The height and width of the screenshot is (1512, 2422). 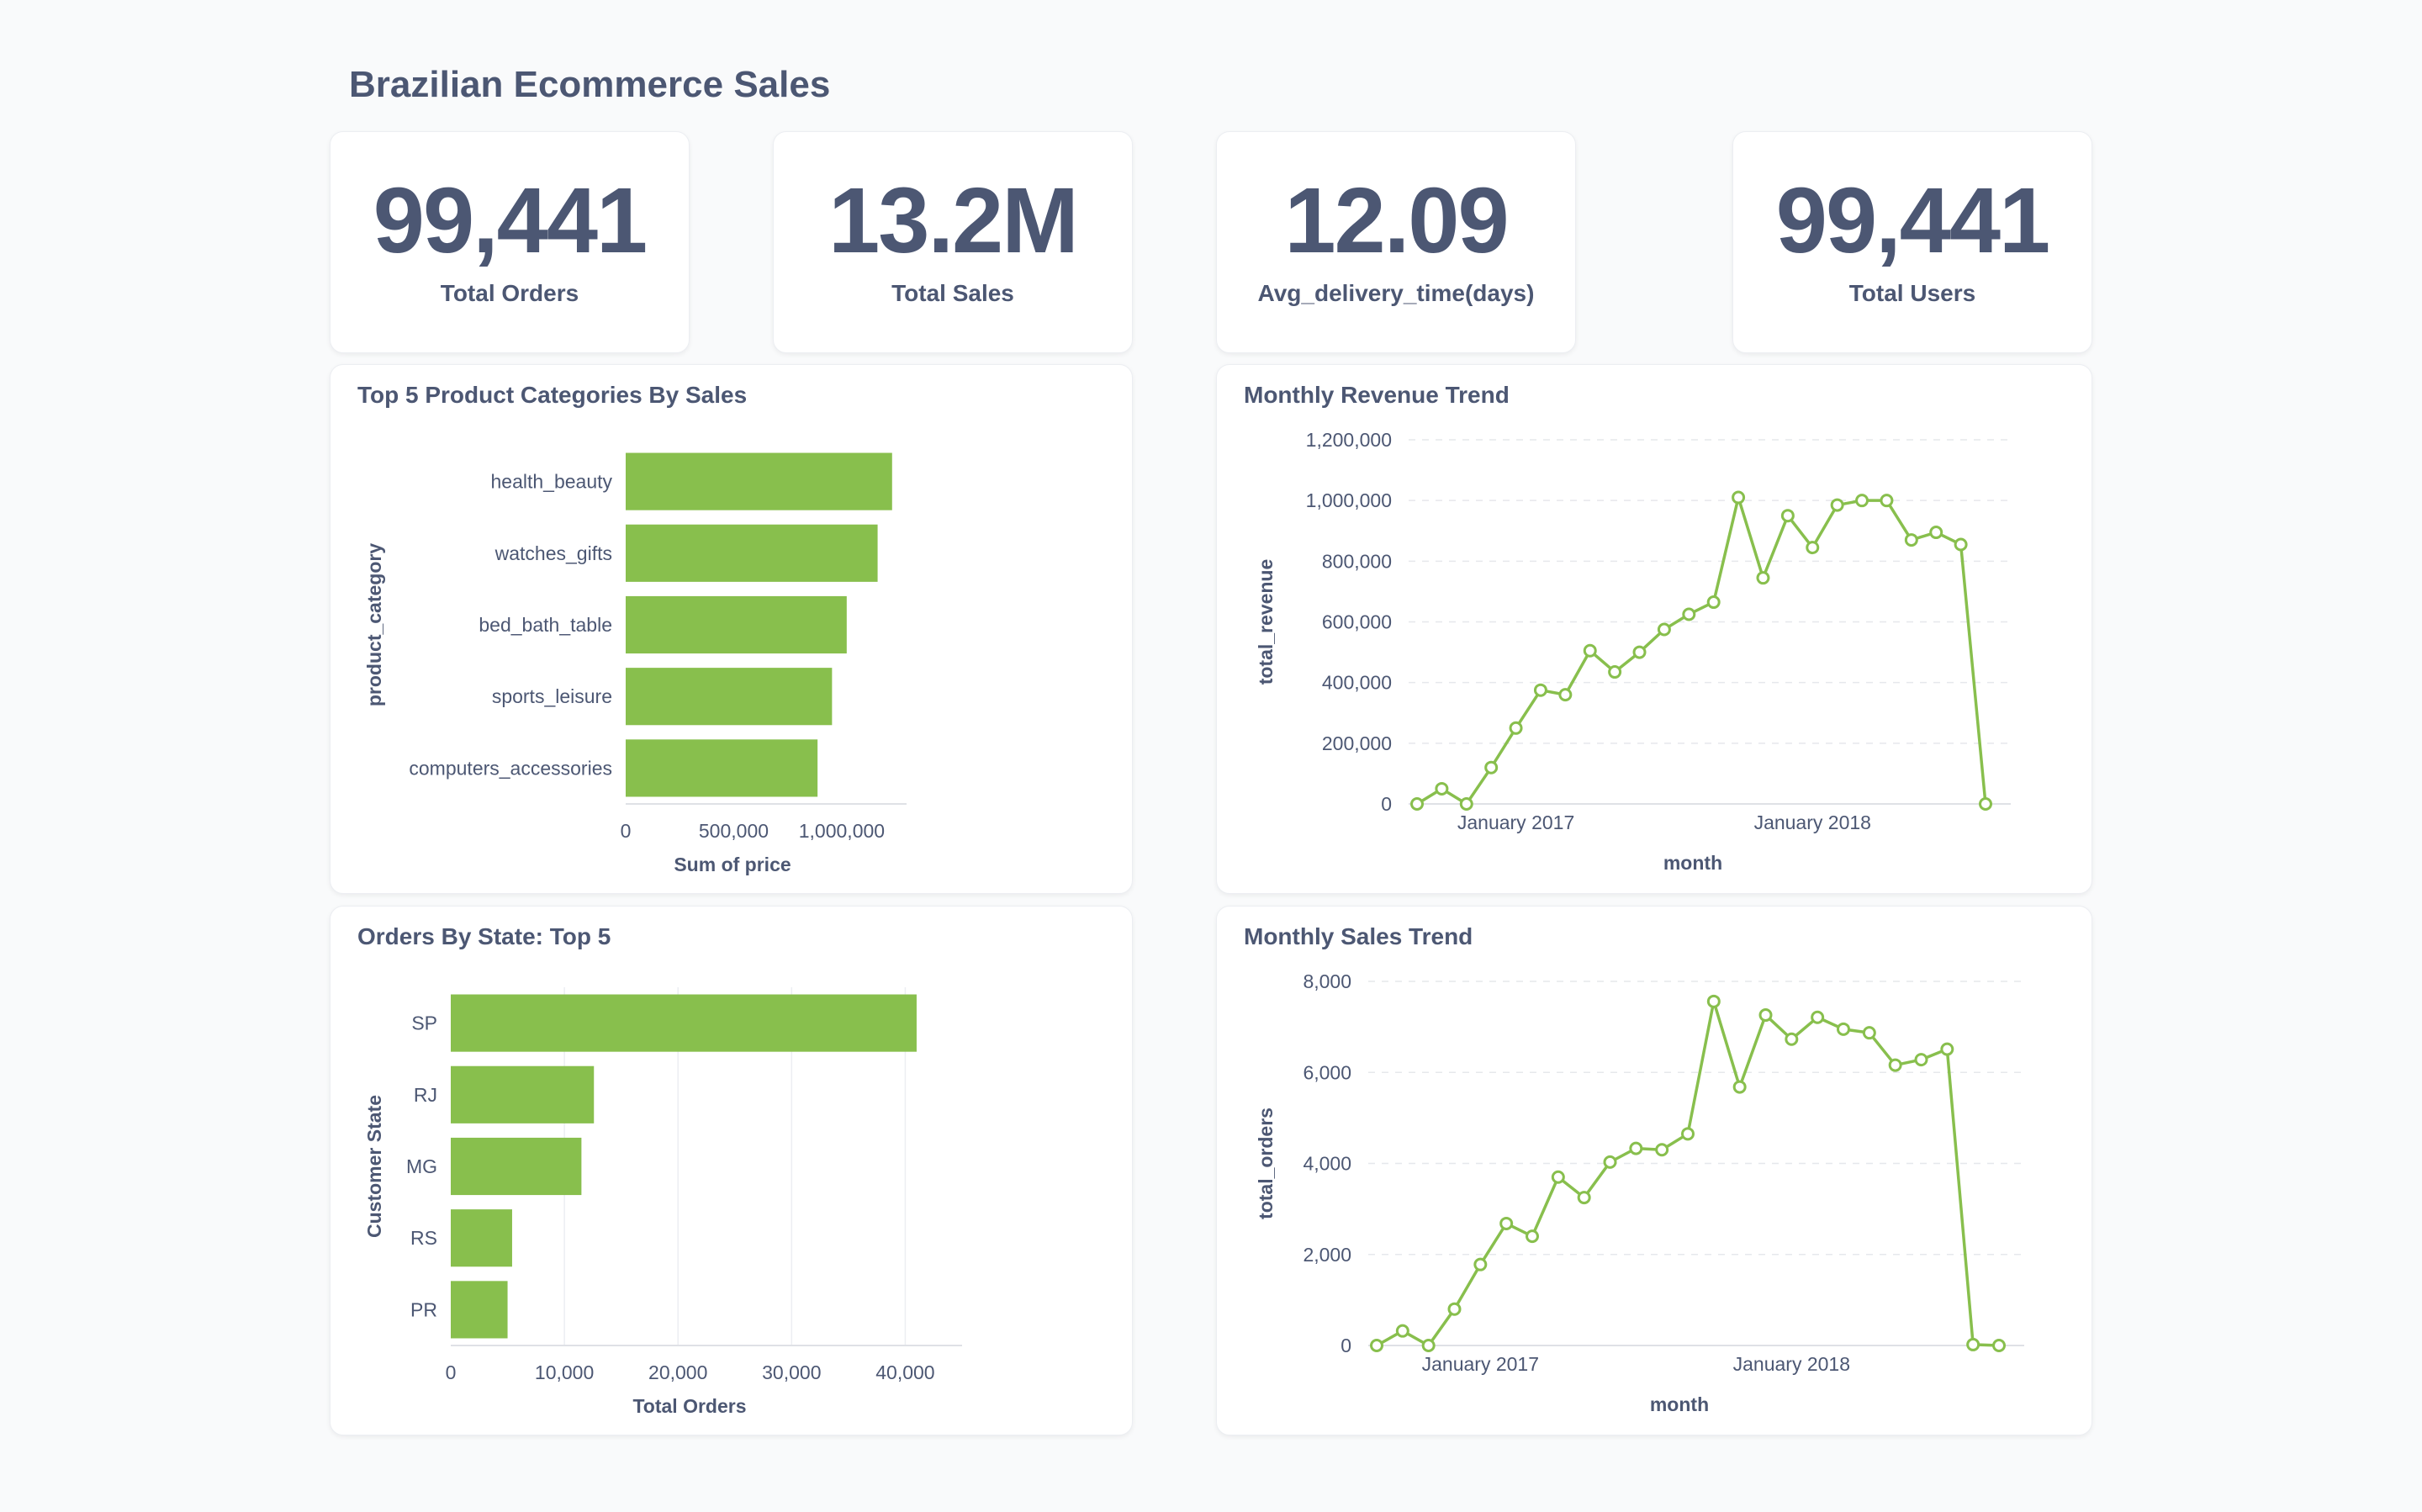 What do you see at coordinates (523, 1094) in the screenshot?
I see `bar-RJ` at bounding box center [523, 1094].